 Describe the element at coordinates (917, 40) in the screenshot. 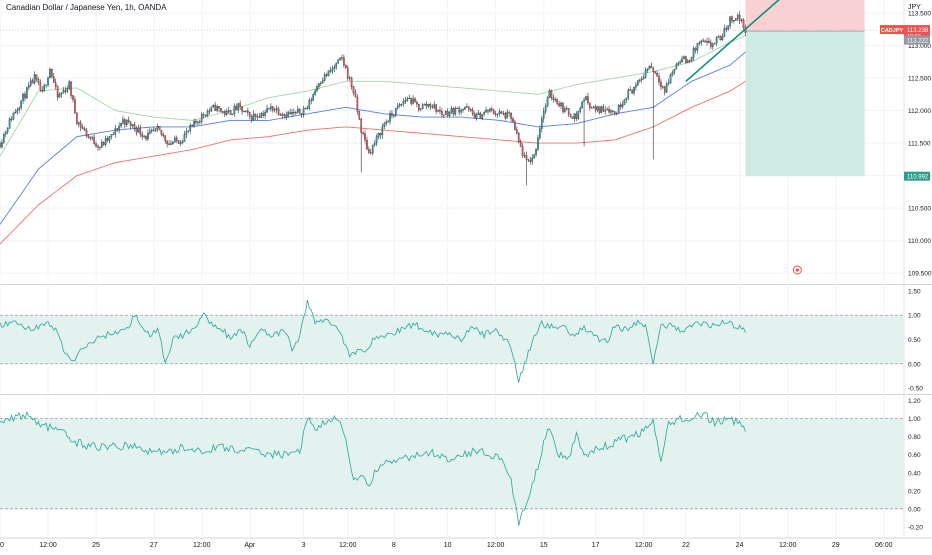

I see `entry-tag` at that location.